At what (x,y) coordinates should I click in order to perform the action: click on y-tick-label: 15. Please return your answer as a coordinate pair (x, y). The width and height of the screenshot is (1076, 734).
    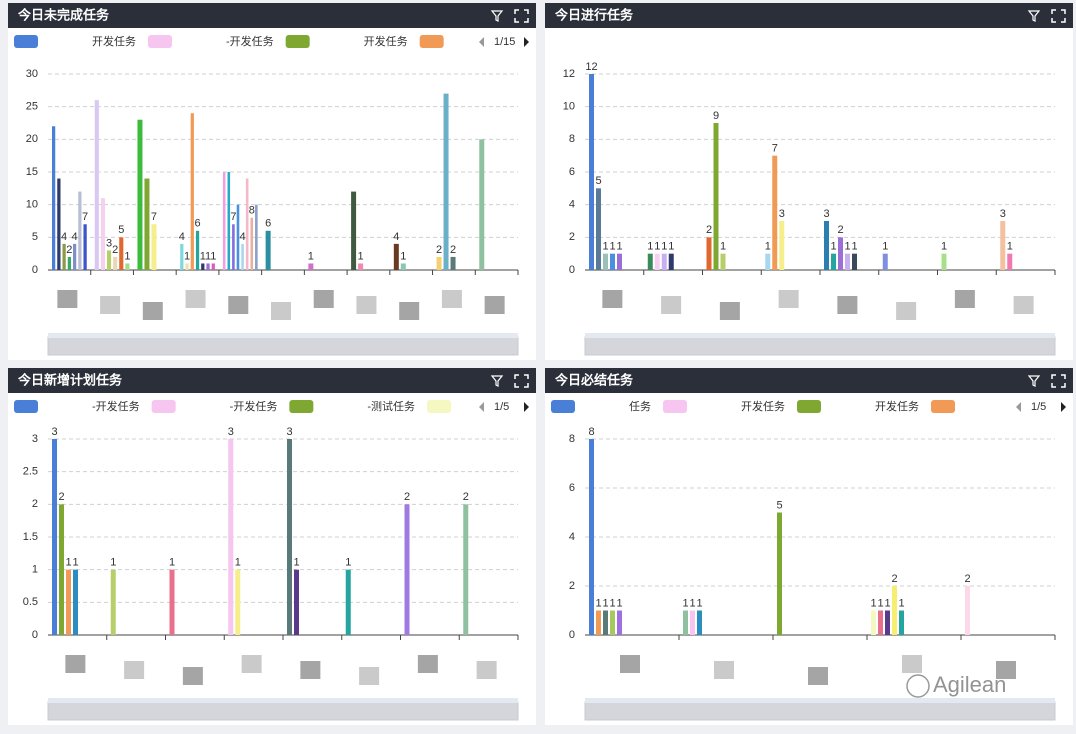
    Looking at the image, I should click on (32, 172).